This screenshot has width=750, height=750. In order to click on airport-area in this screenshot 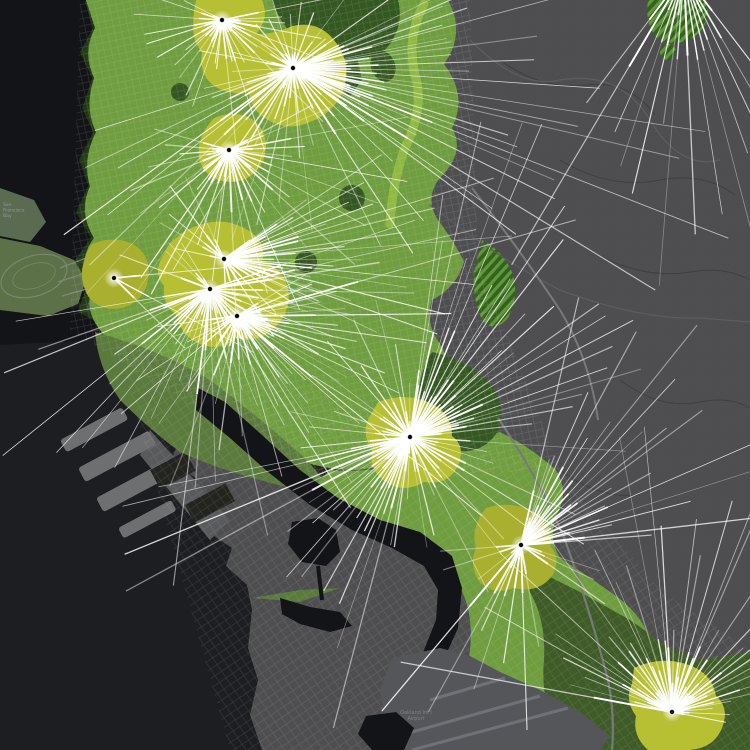, I will do `click(484, 699)`.